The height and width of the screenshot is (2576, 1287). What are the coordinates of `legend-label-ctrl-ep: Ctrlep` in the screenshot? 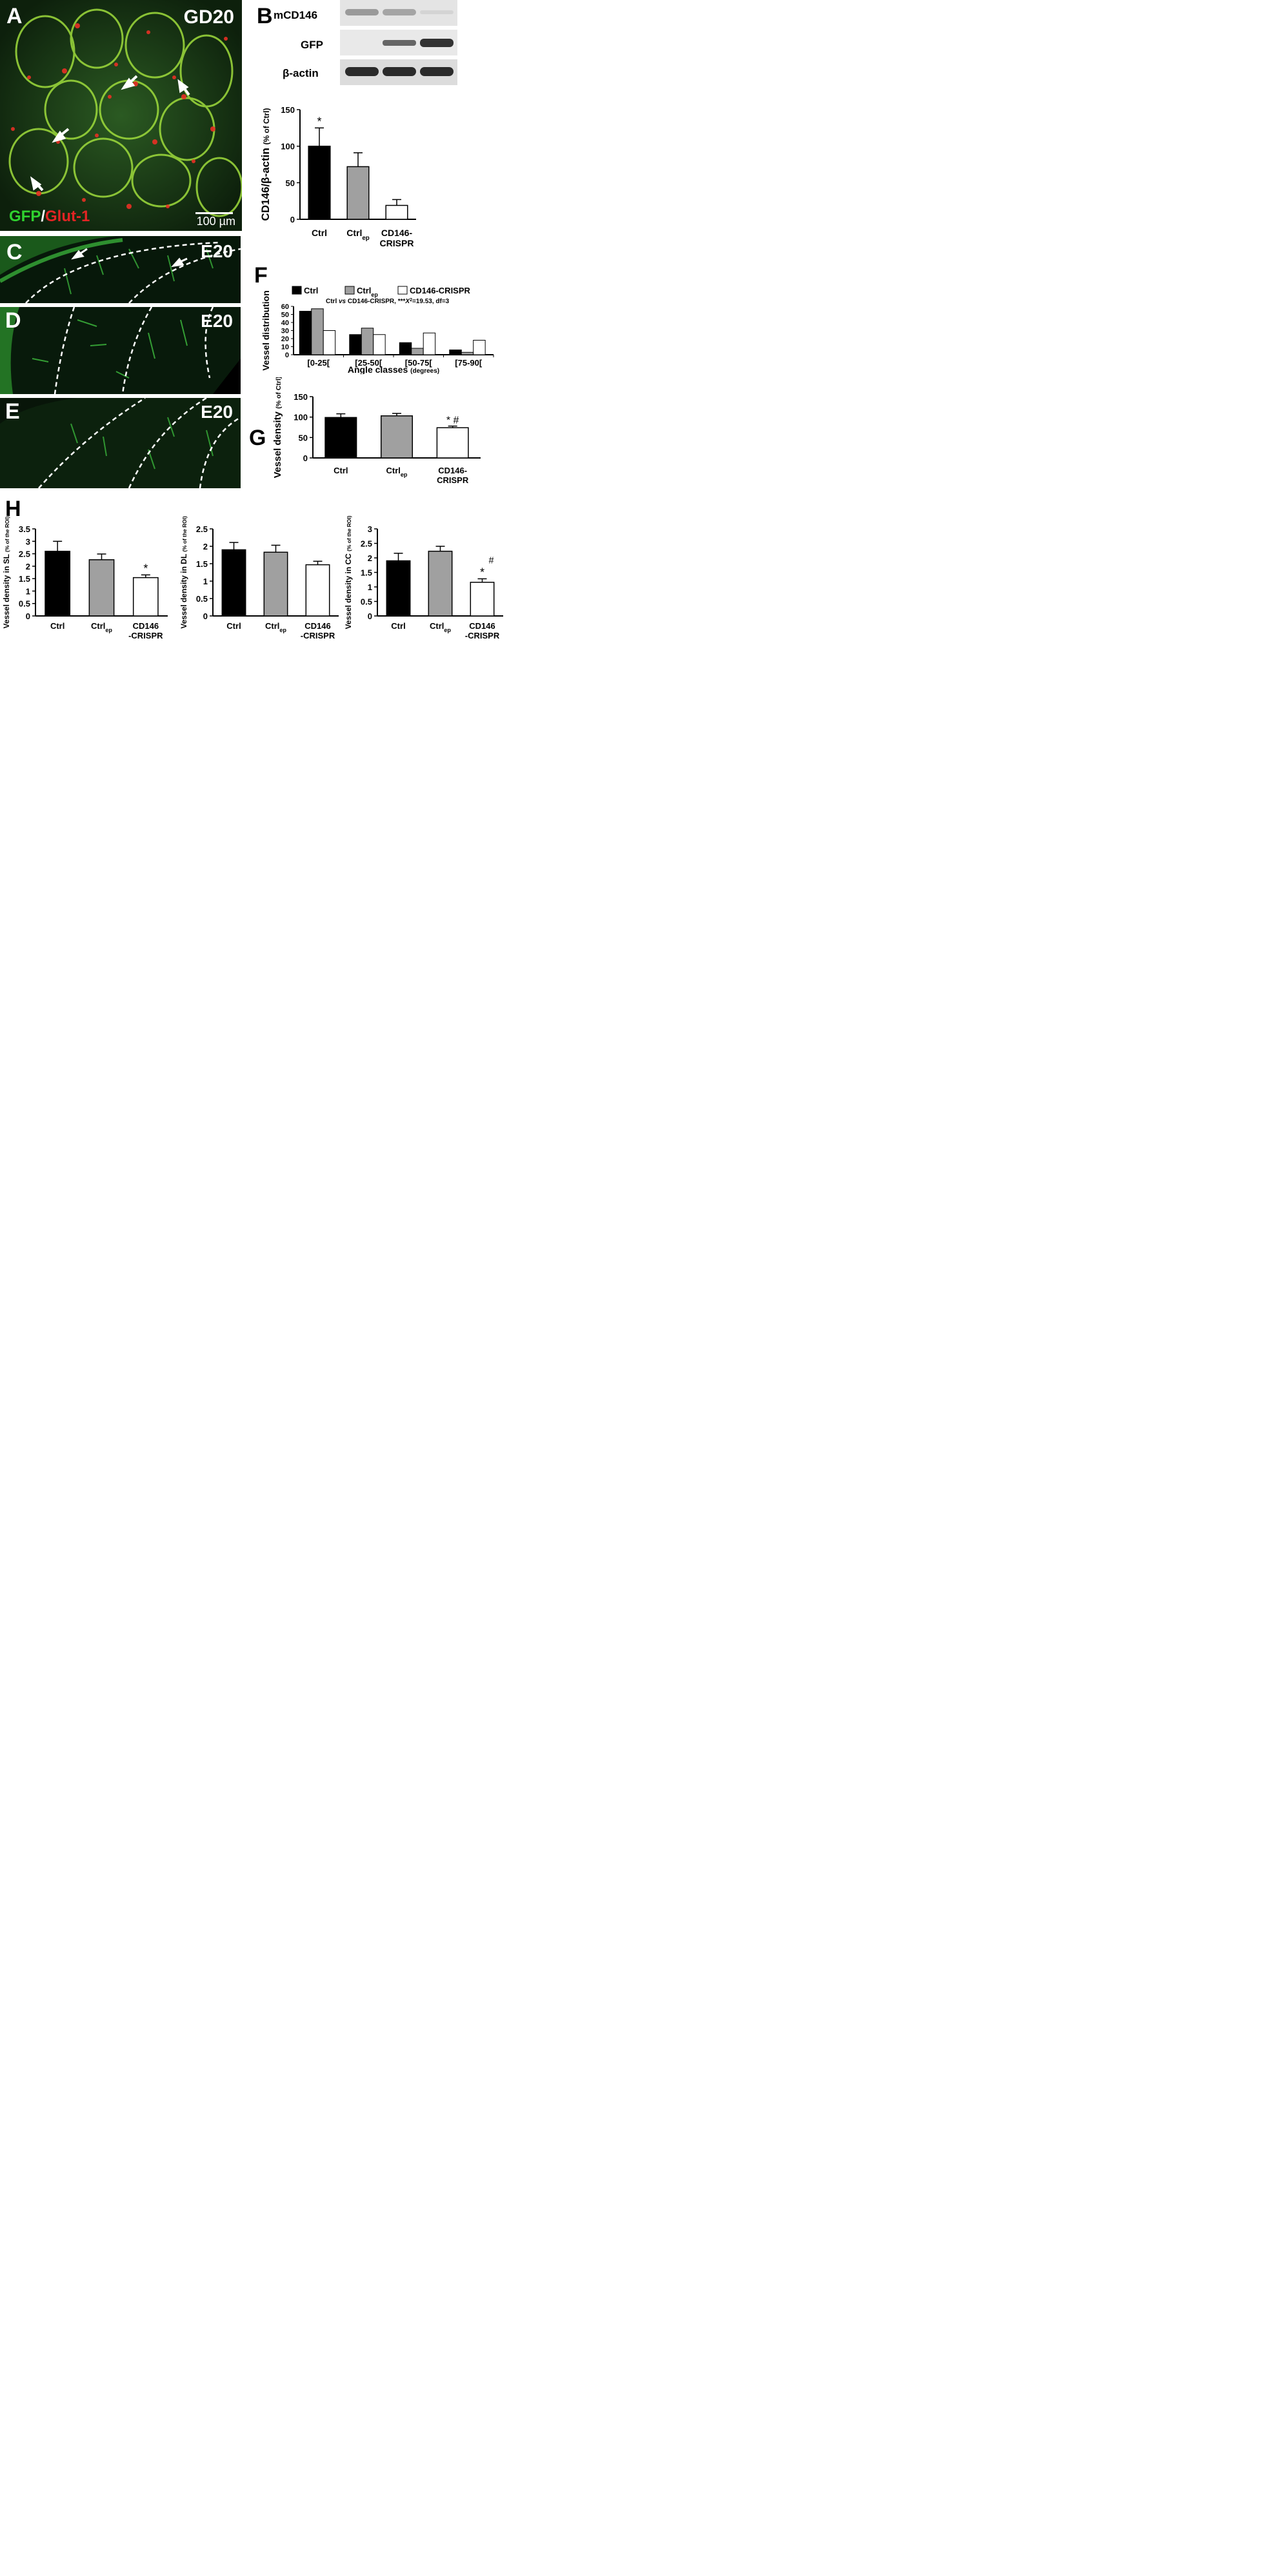 It's located at (367, 292).